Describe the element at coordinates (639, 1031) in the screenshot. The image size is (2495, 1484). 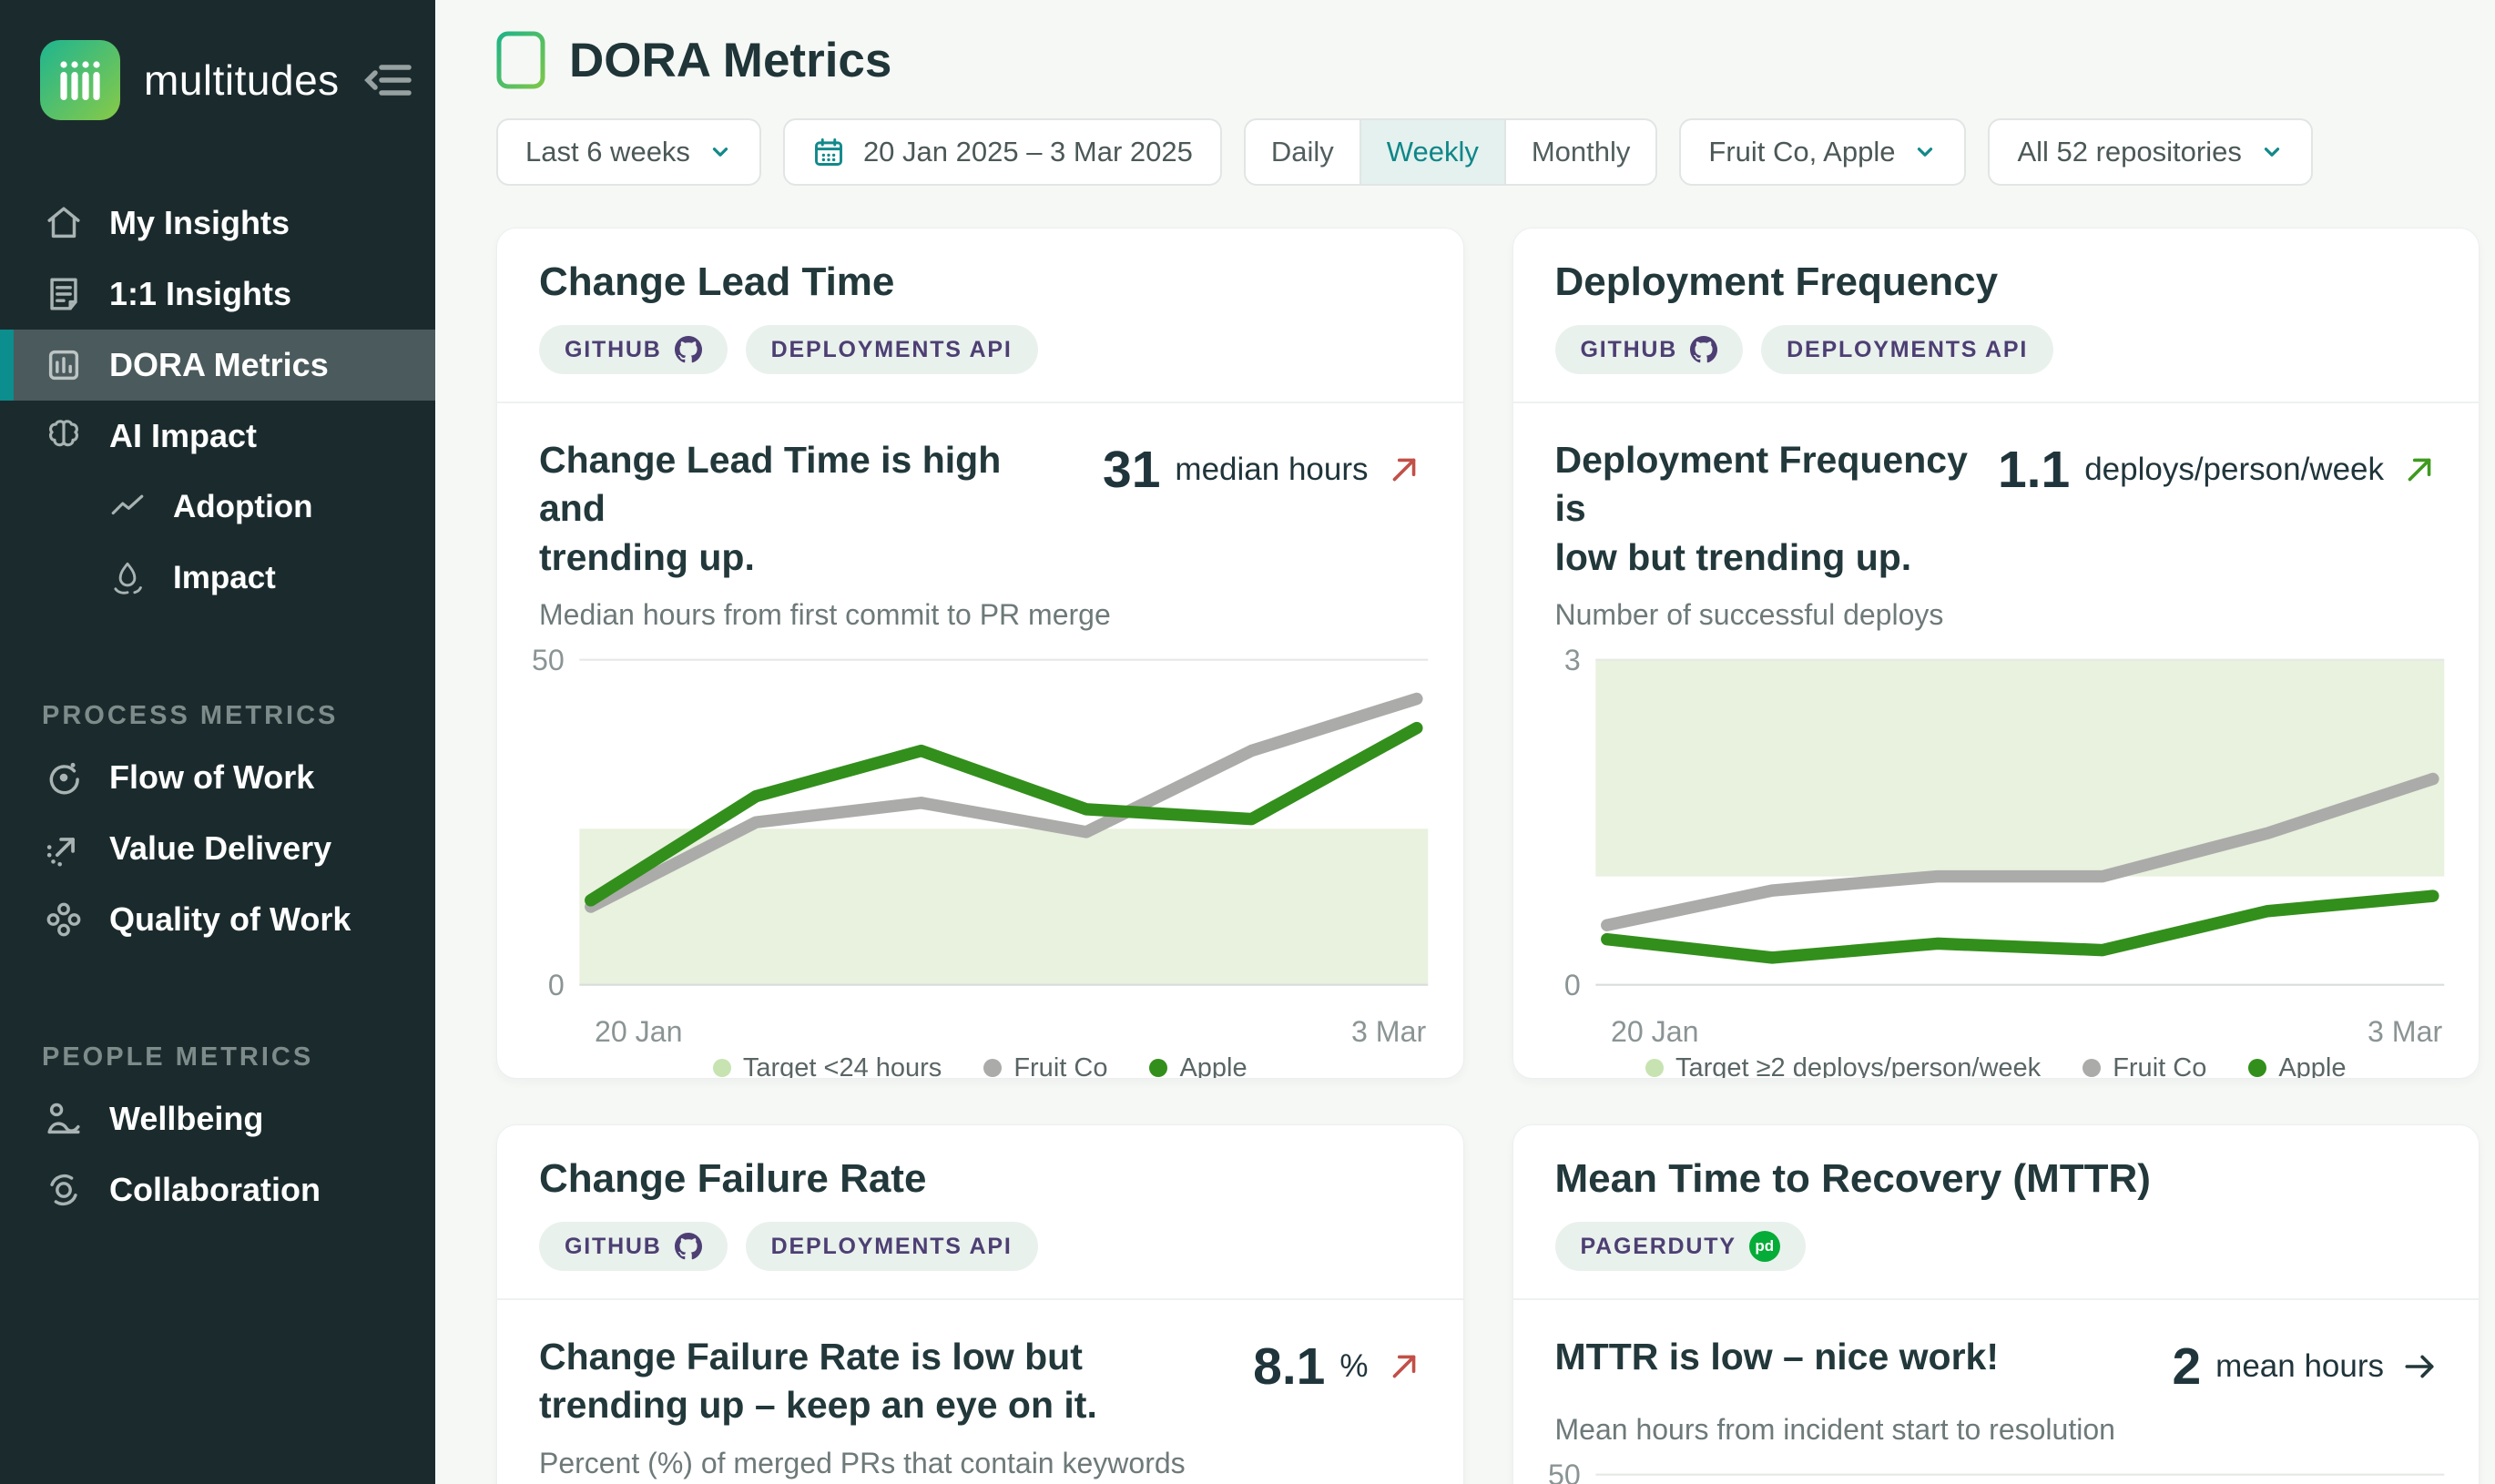
I see `svg-text: 20 Jan` at that location.